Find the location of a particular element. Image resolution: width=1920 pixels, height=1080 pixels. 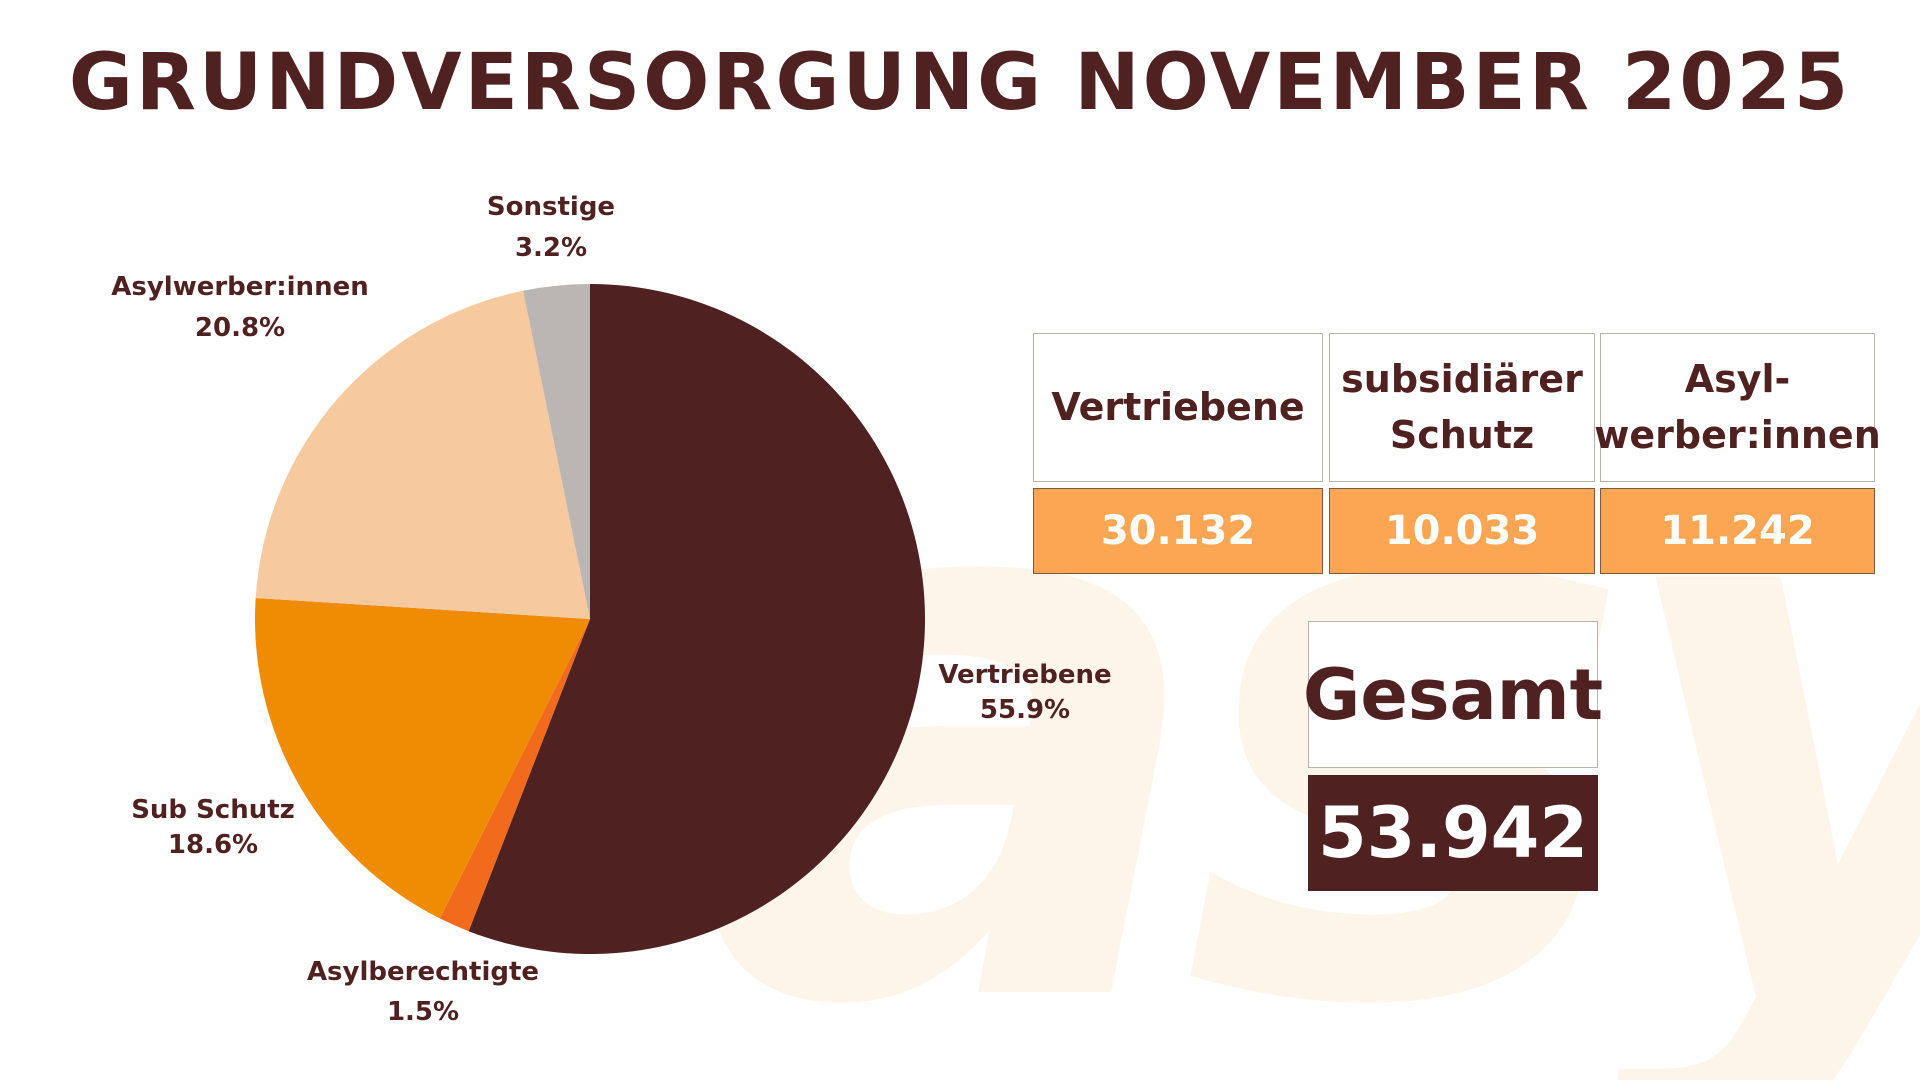

pie-label-name: Vertriebene is located at coordinates (1024, 675).